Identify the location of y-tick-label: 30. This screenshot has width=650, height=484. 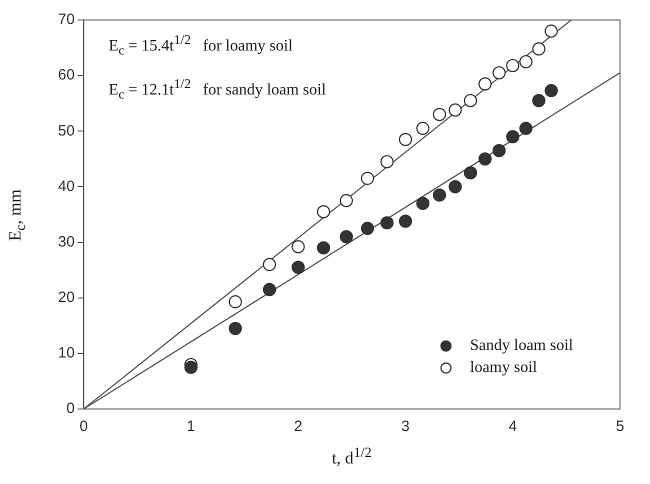
(66, 241).